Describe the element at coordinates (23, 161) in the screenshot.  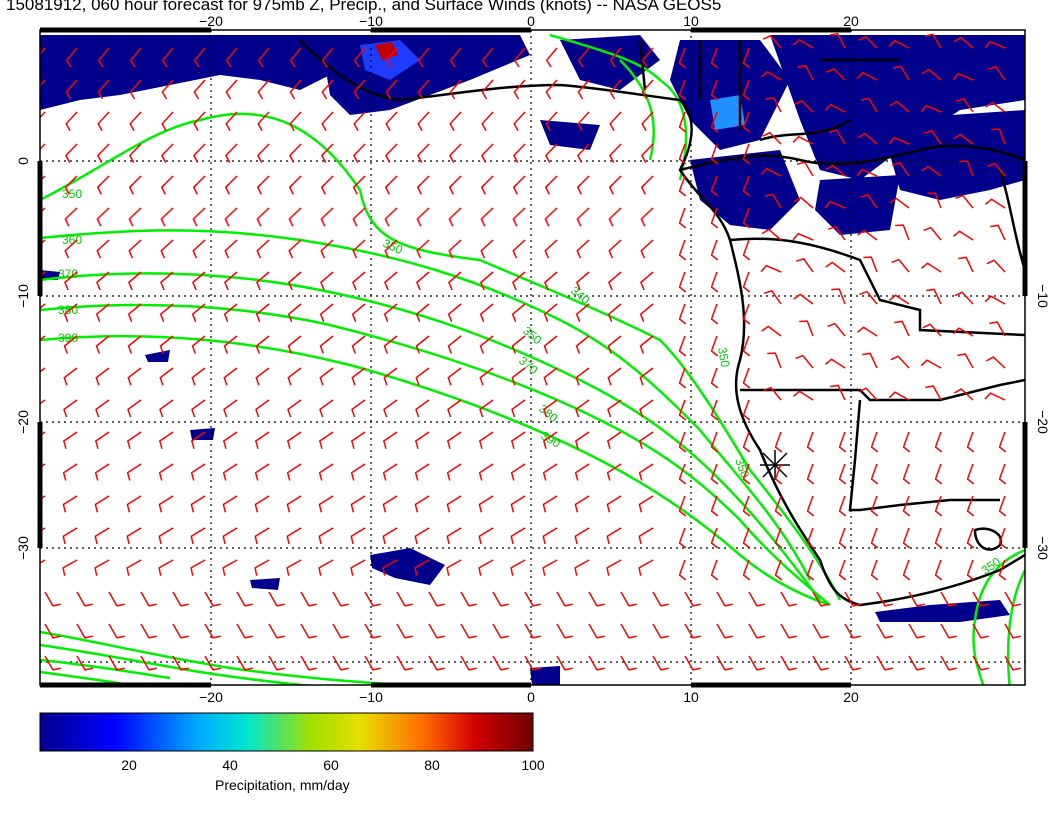
I see `lat-label: 0` at that location.